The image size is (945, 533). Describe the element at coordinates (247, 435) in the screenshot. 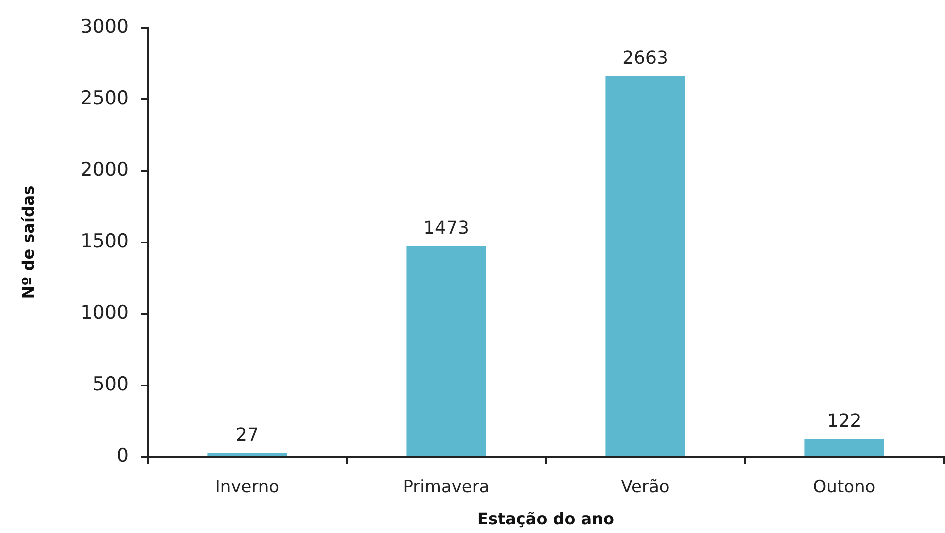

I see `data-label: 27` at that location.